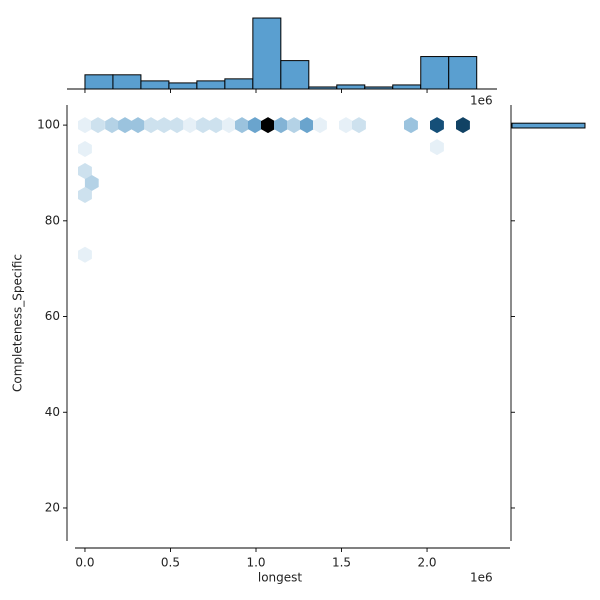 The image size is (600, 600). Describe the element at coordinates (52, 220) in the screenshot. I see `y-tick-label: 80` at that location.